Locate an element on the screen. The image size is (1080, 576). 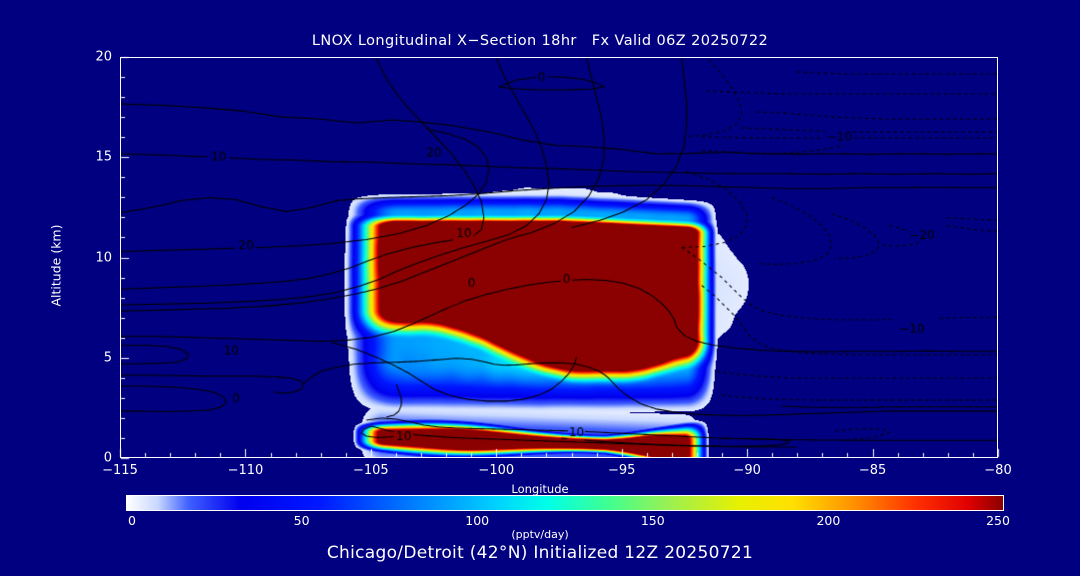
y-tick-label: 10 is located at coordinates (103, 257).